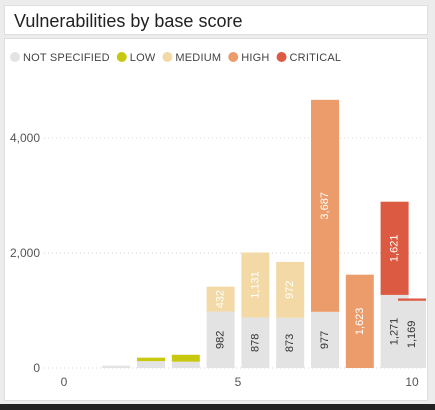 The width and height of the screenshot is (435, 410). Describe the element at coordinates (143, 58) in the screenshot. I see `legend-label-low: LOW` at that location.